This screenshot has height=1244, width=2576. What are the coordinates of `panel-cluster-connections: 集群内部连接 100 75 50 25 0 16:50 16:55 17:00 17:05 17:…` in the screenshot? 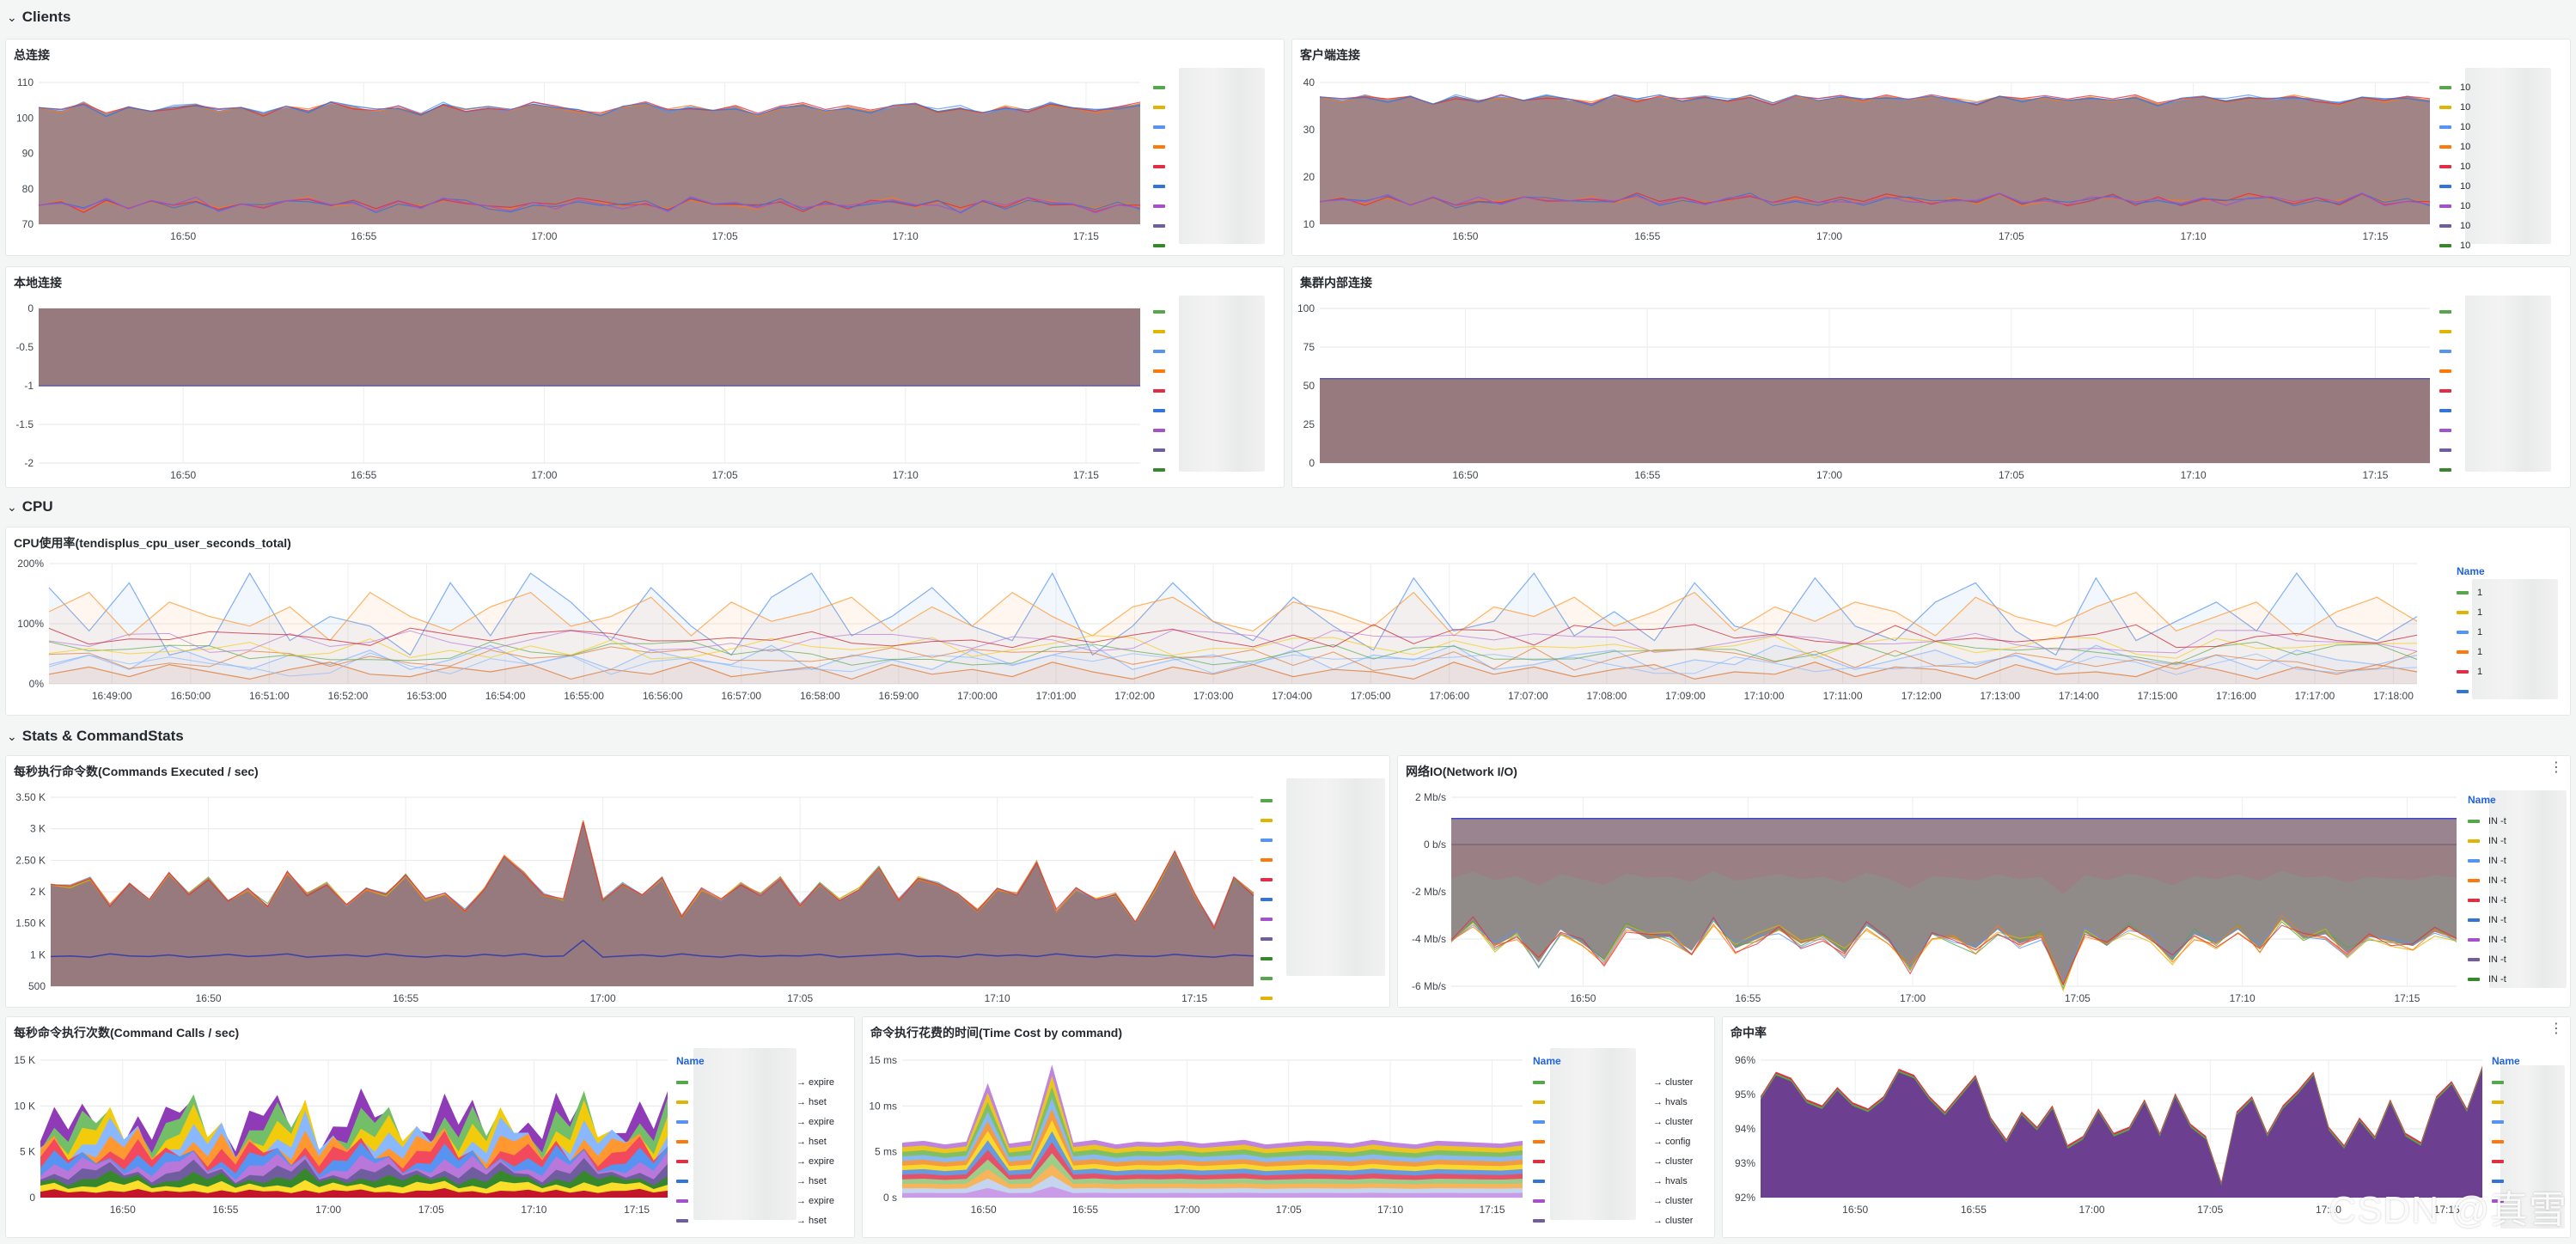 It's located at (1931, 377).